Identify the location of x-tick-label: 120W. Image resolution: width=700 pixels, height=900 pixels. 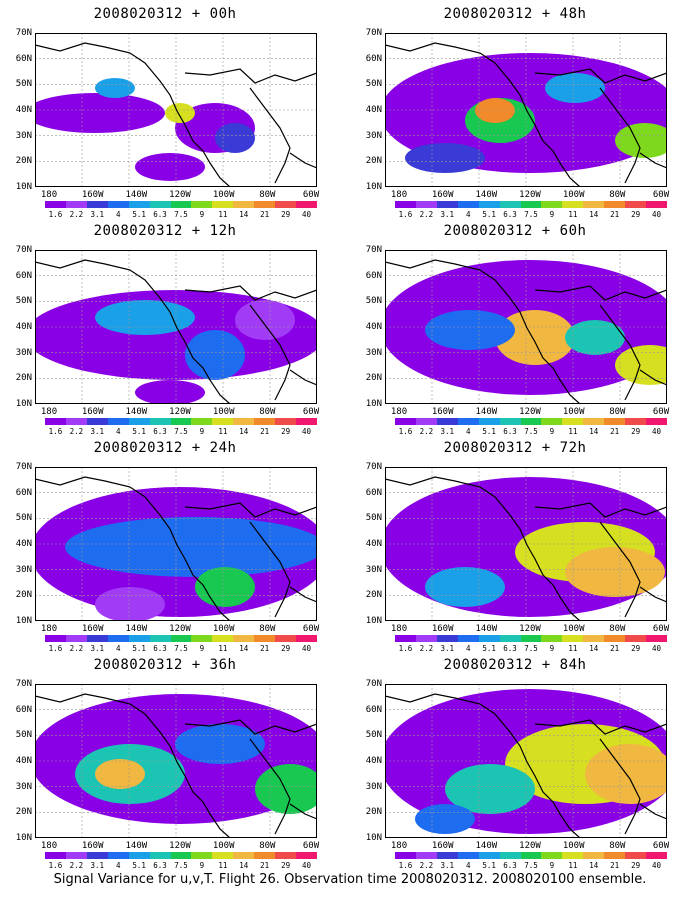
(180, 412).